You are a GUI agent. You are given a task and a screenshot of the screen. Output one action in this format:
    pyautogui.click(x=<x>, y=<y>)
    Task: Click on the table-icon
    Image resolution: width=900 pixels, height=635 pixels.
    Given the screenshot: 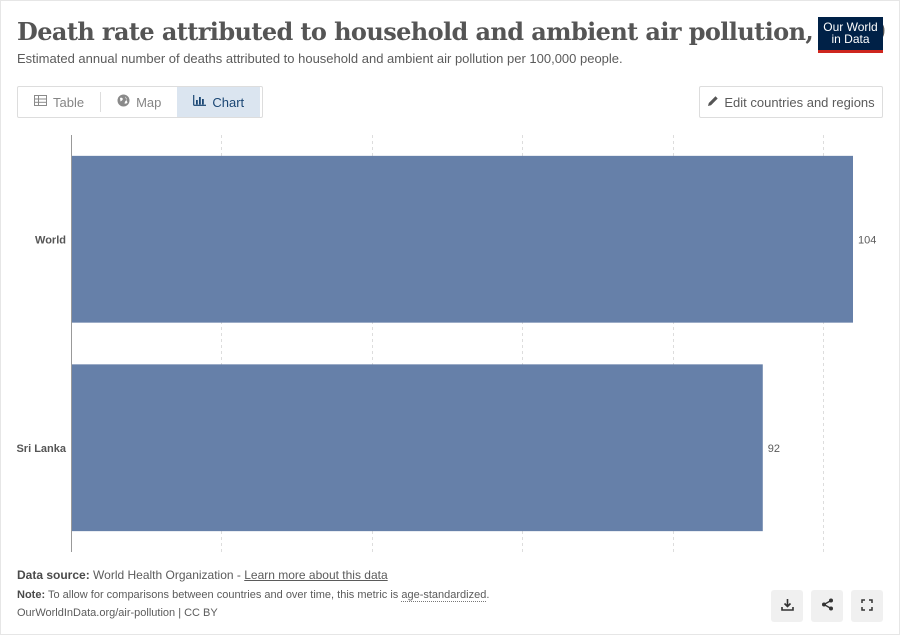 What is the action you would take?
    pyautogui.click(x=40, y=102)
    